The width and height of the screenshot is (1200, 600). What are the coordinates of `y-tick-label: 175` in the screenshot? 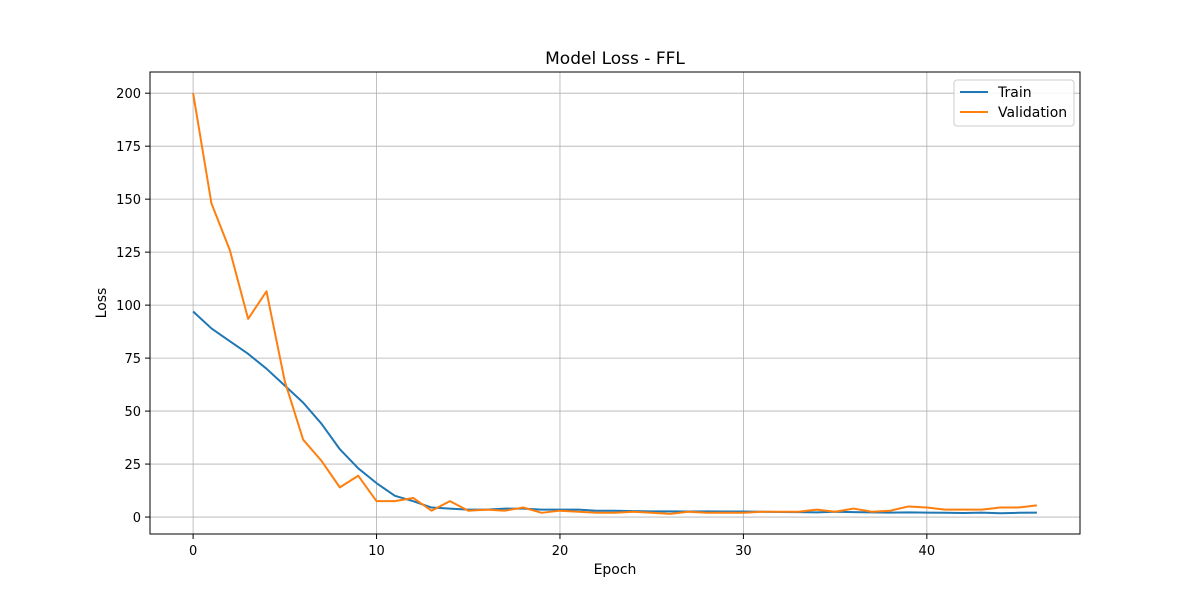 It's located at (128, 147).